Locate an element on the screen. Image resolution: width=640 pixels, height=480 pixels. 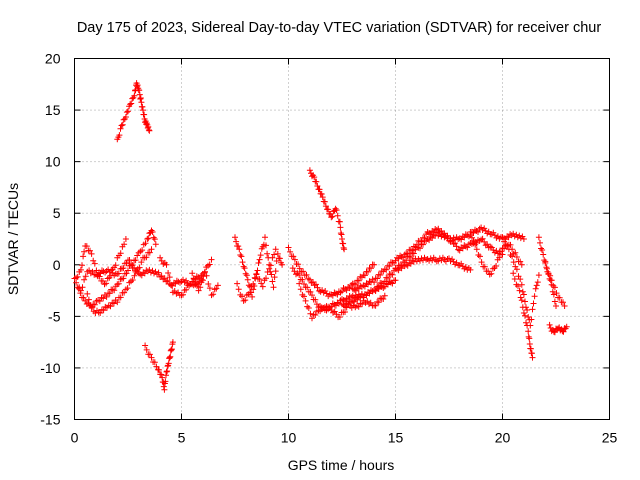
x-tick-label: 15 is located at coordinates (396, 438).